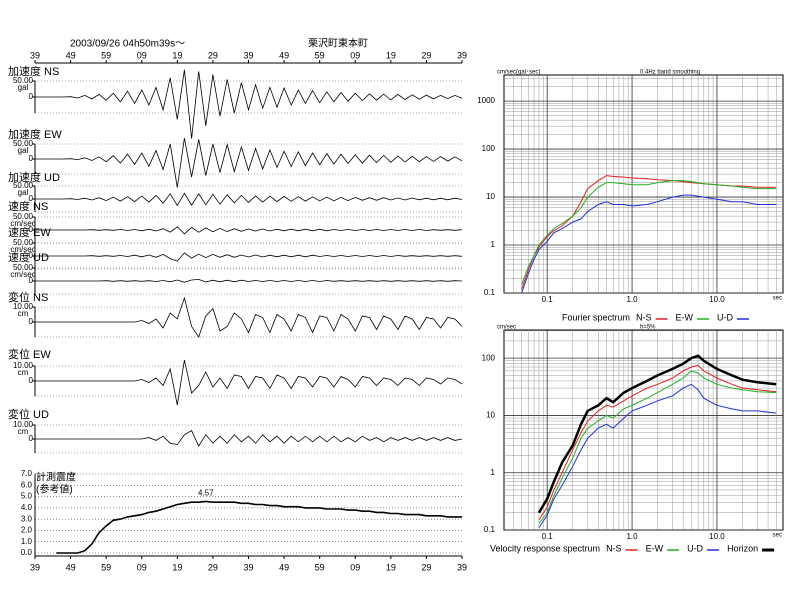 The height and width of the screenshot is (612, 792). What do you see at coordinates (27, 473) in the screenshot?
I see `y-tick-label: 7.0` at bounding box center [27, 473].